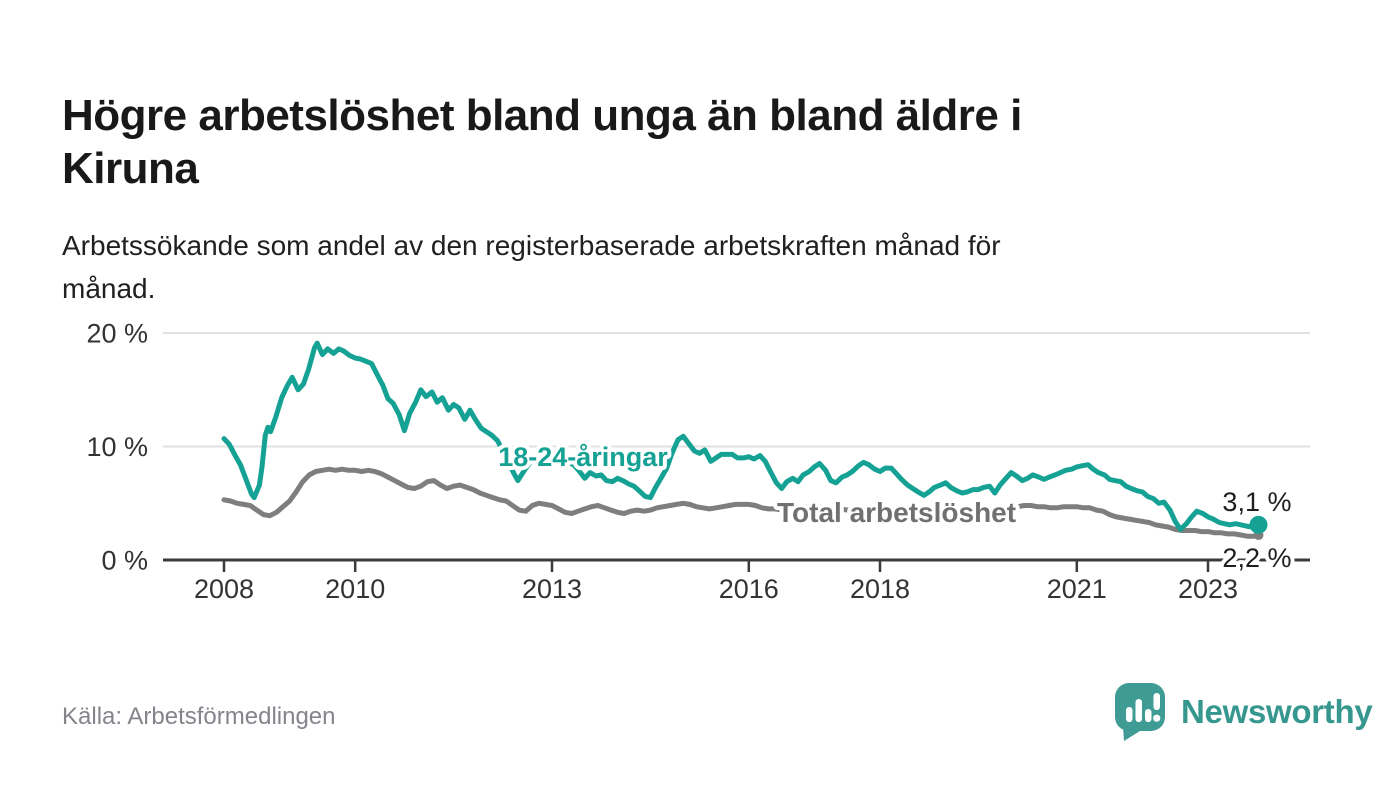 The image size is (1400, 794). Describe the element at coordinates (741, 502) in the screenshot. I see `series-line-total` at that location.